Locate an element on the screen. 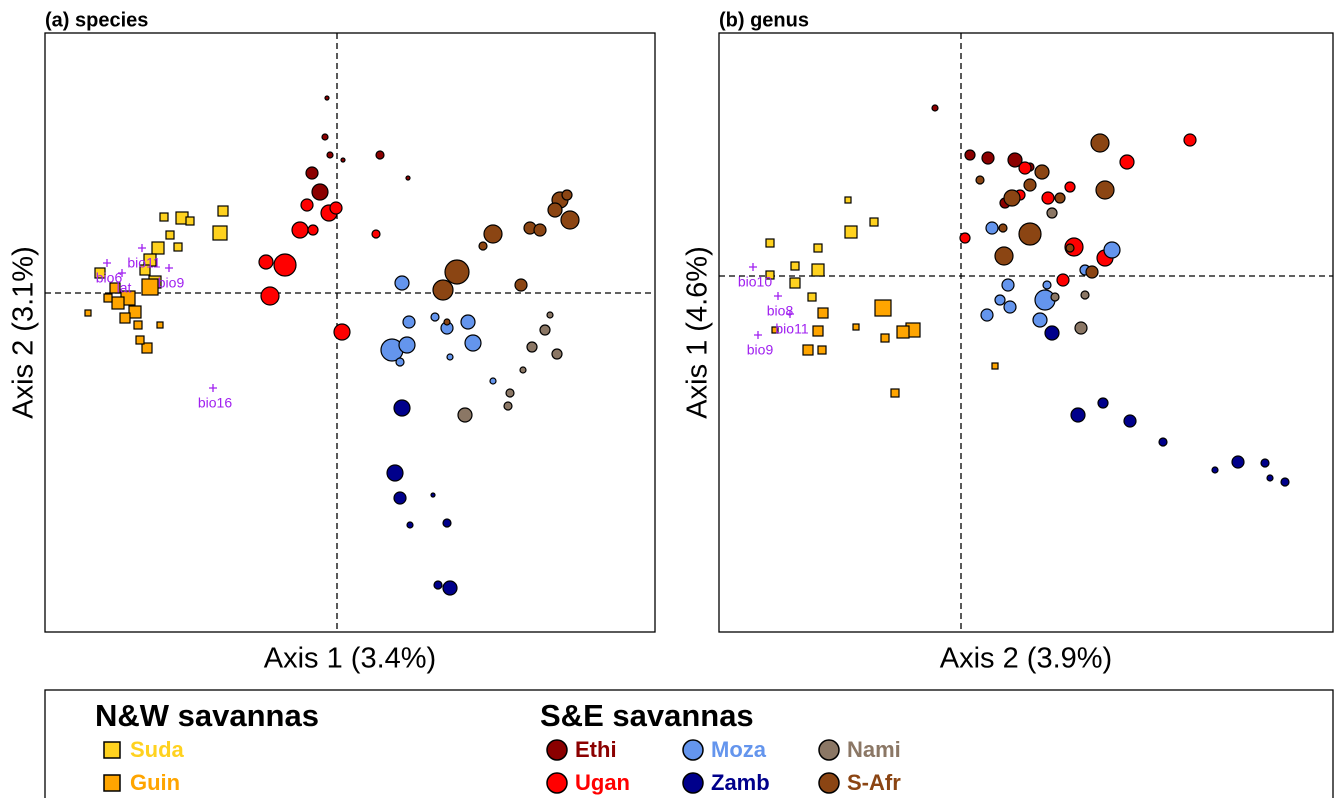 This screenshot has width=1335, height=798. legend-frame is located at coordinates (689, 743).